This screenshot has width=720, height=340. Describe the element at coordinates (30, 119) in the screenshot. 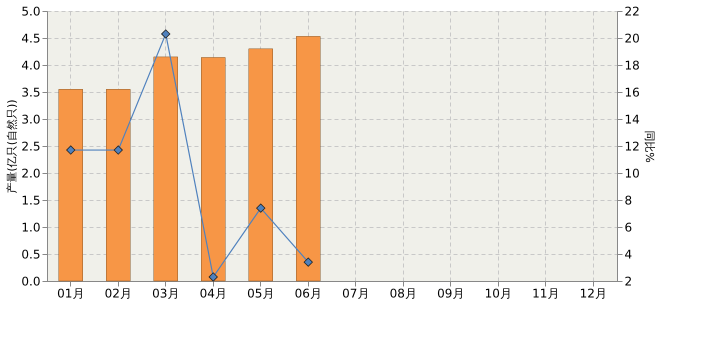

I see `y-tick-label: 3.0` at that location.